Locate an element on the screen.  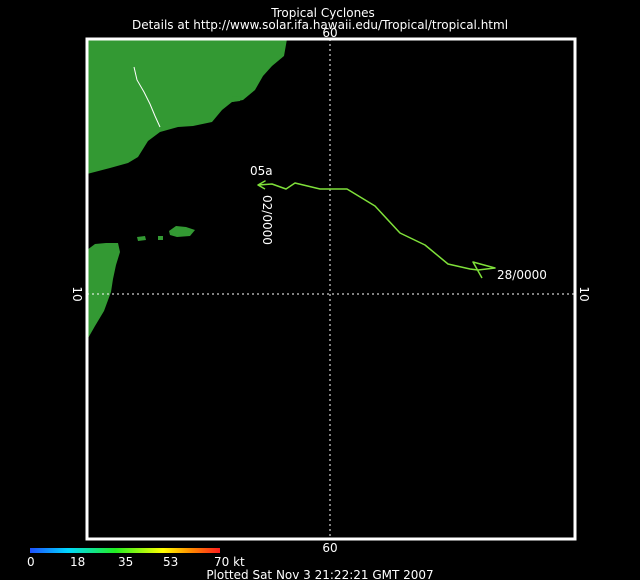
land-horn-of-africa is located at coordinates (103, 291).